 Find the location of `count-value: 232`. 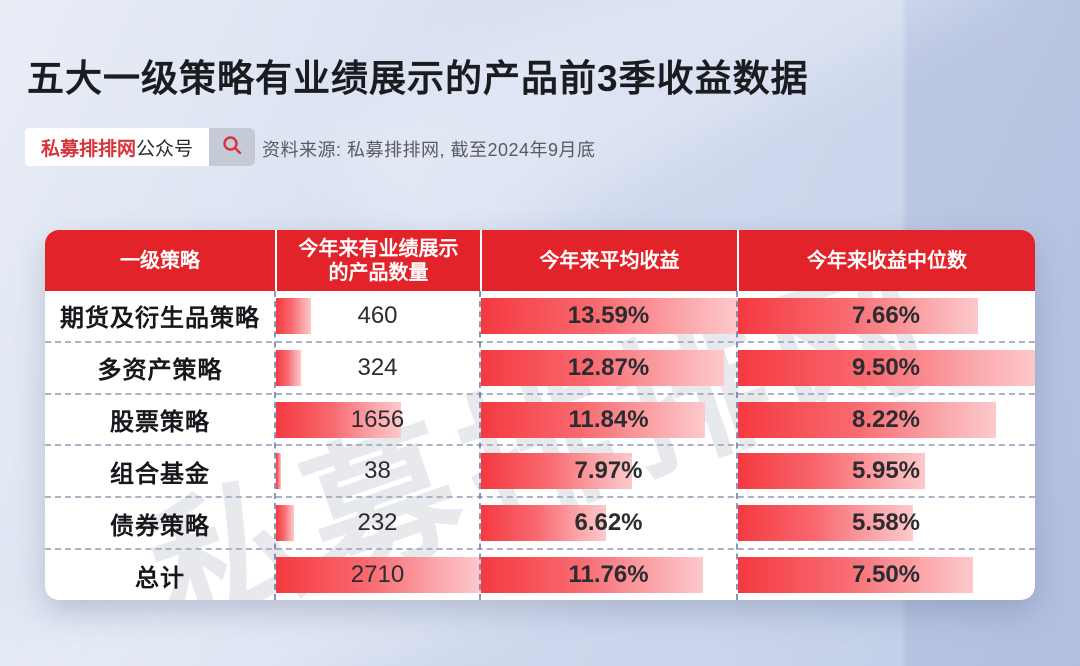

count-value: 232 is located at coordinates (377, 523).